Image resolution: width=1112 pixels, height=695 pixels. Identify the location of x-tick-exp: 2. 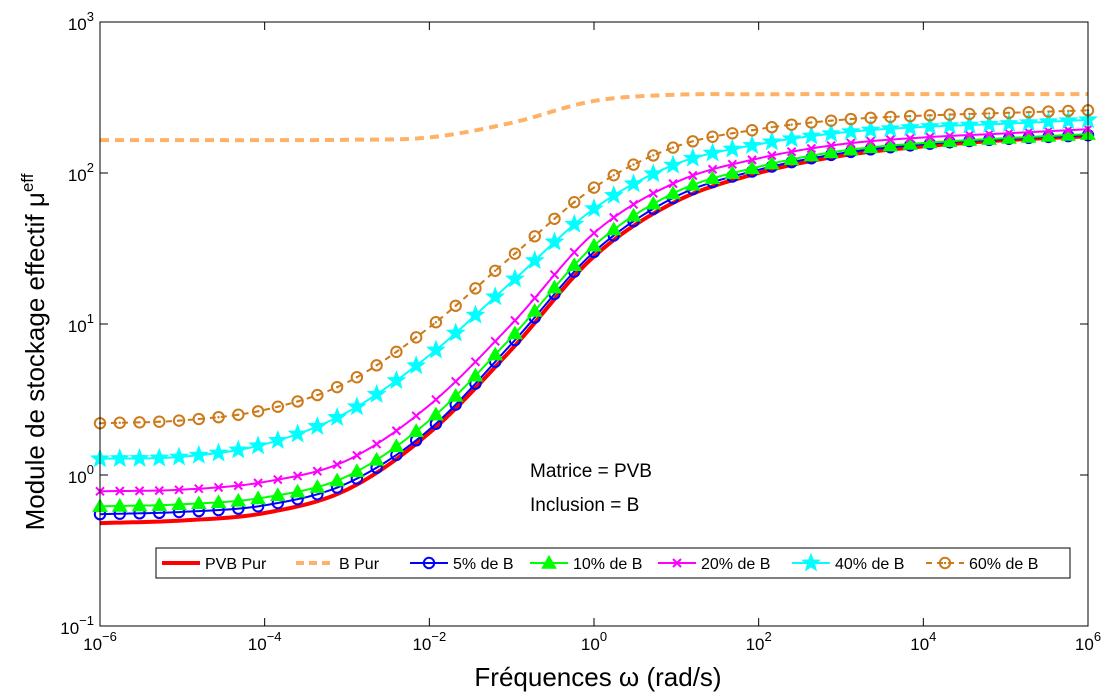
(768, 636).